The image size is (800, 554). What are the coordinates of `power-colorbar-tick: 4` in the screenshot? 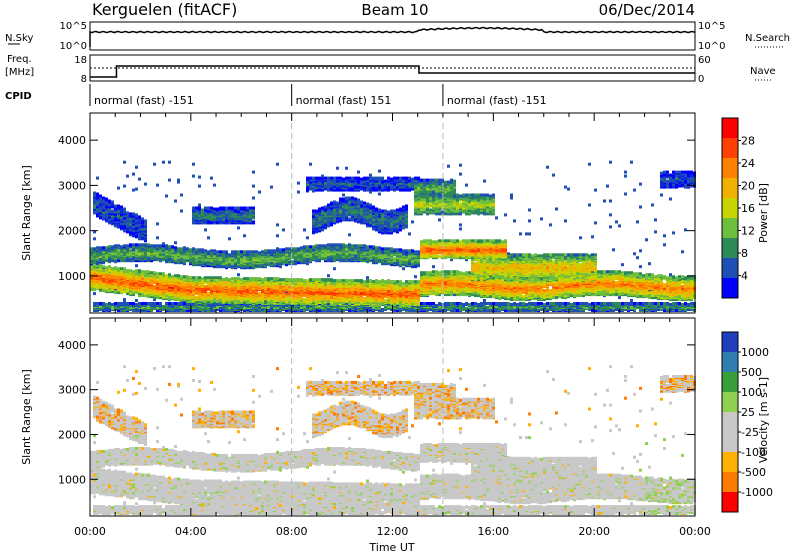 It's located at (744, 276).